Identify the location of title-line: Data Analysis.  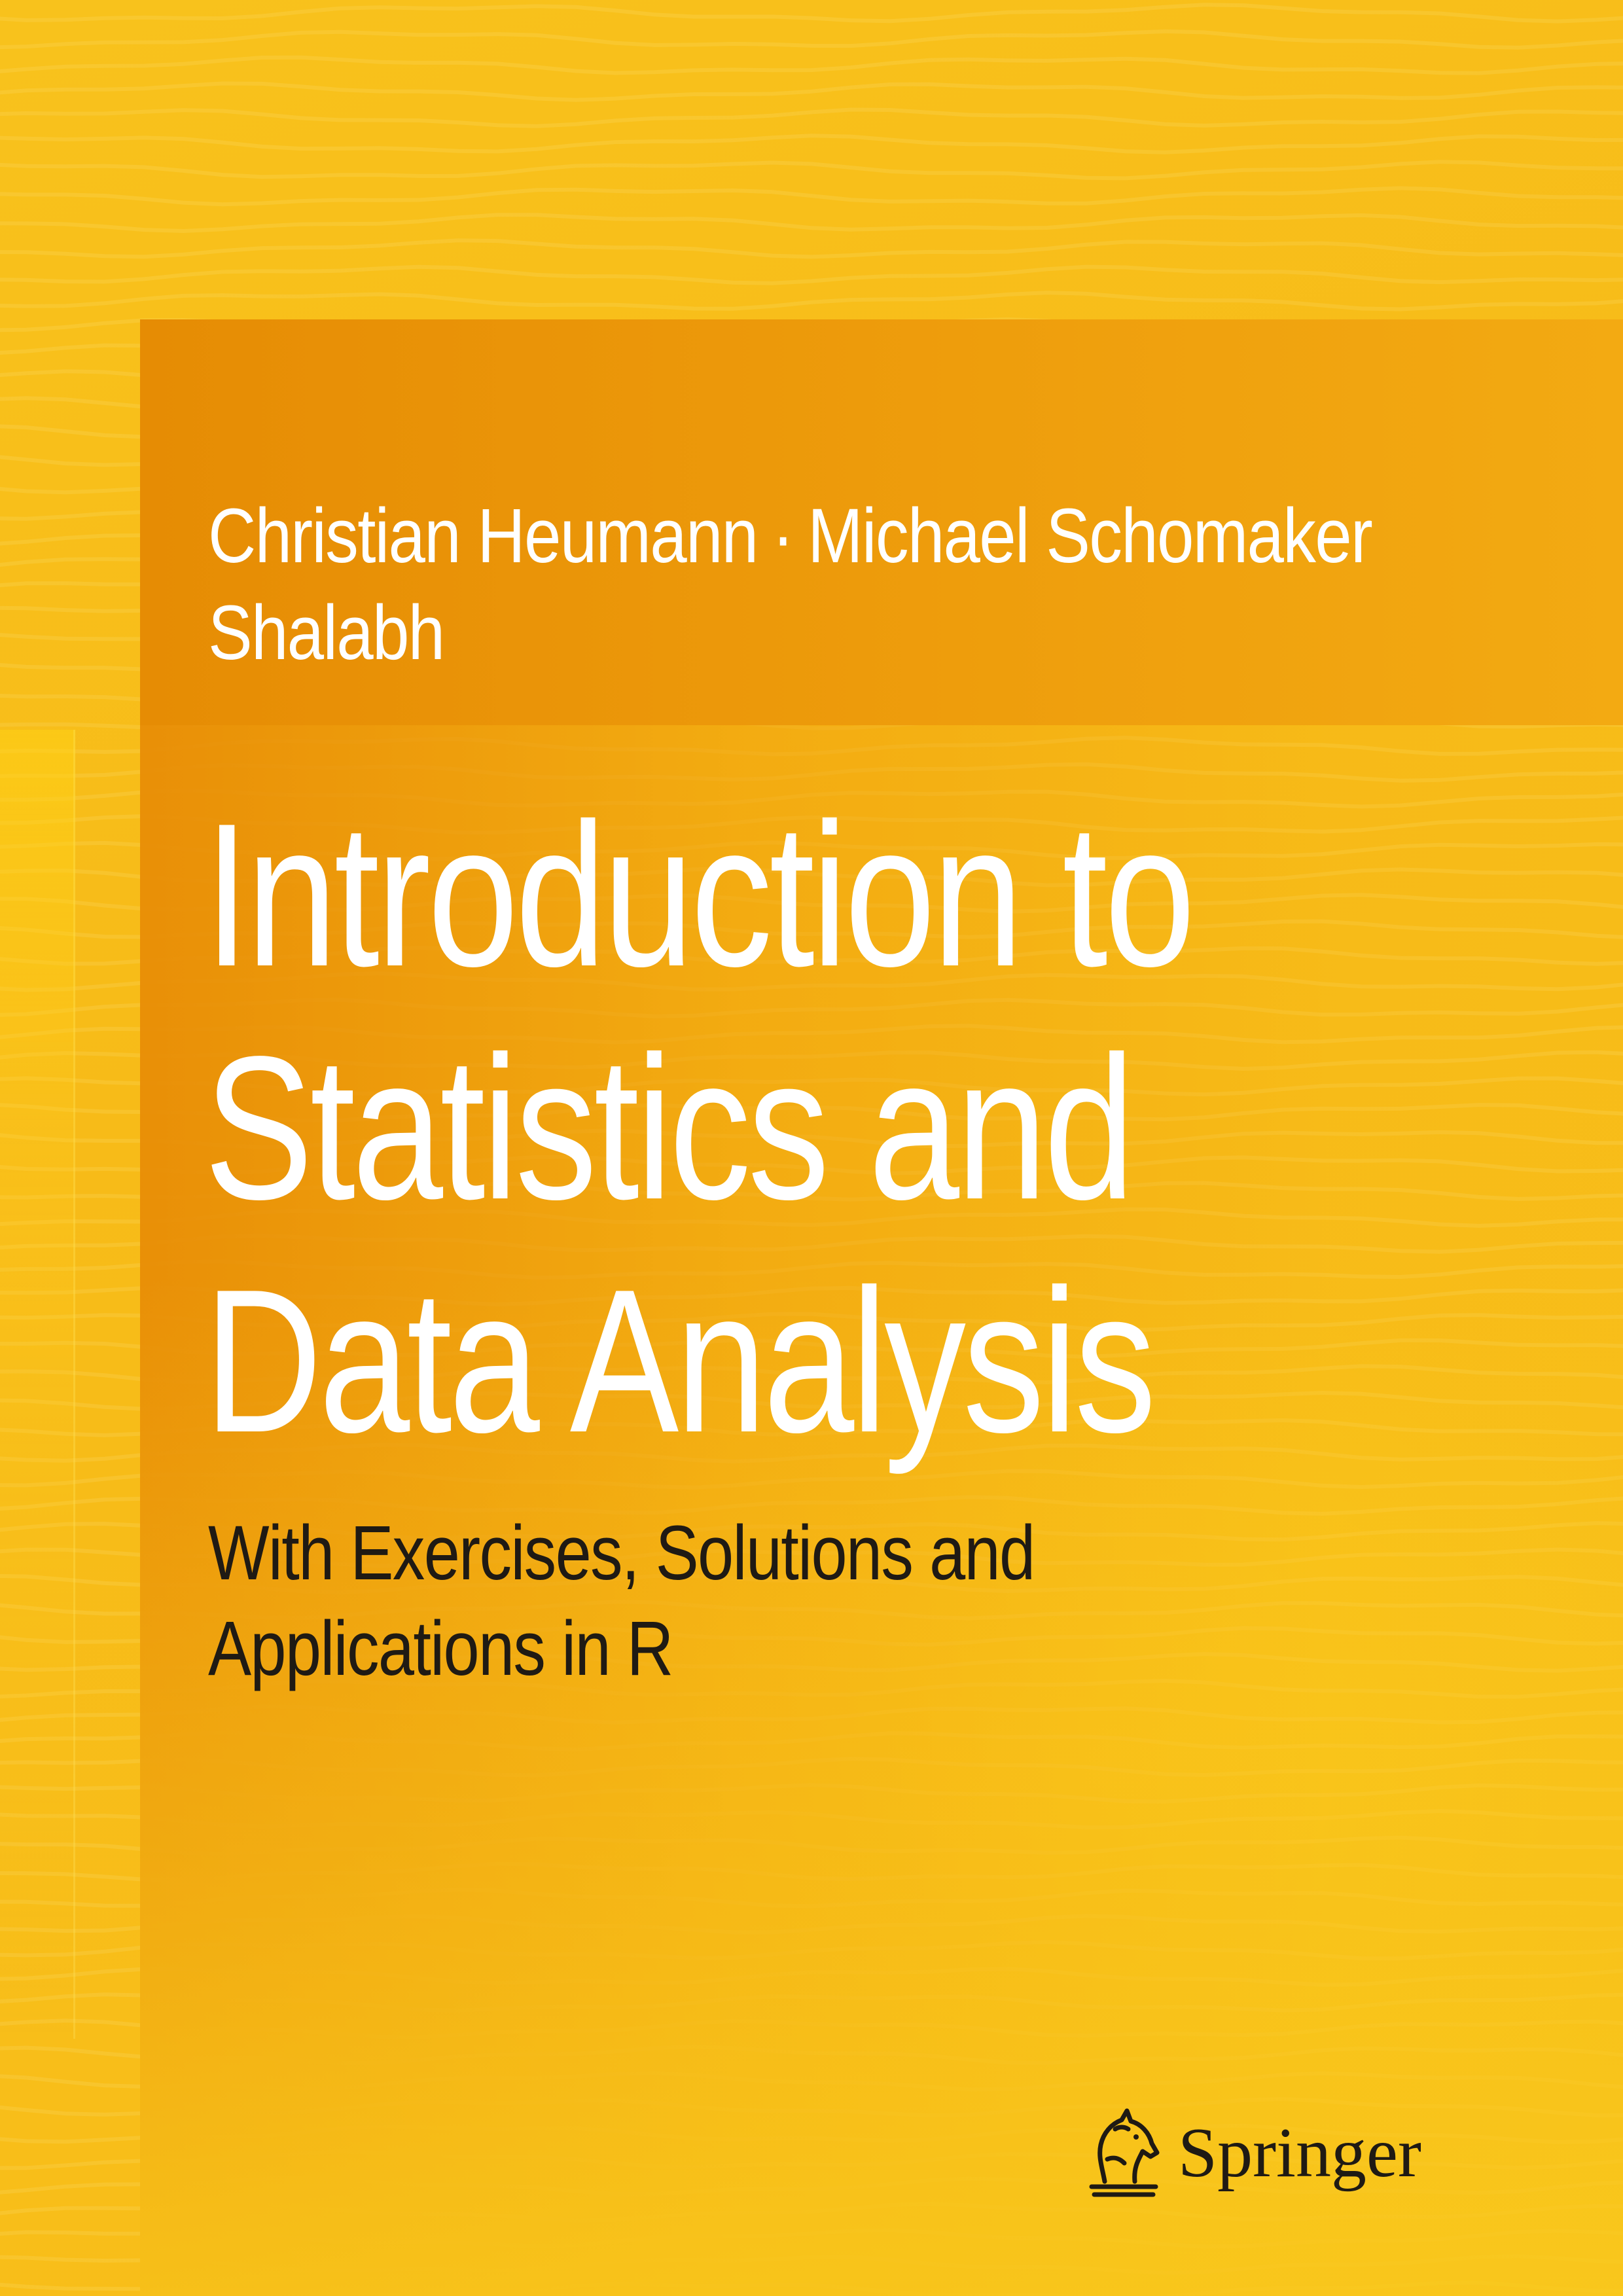
(680, 1361).